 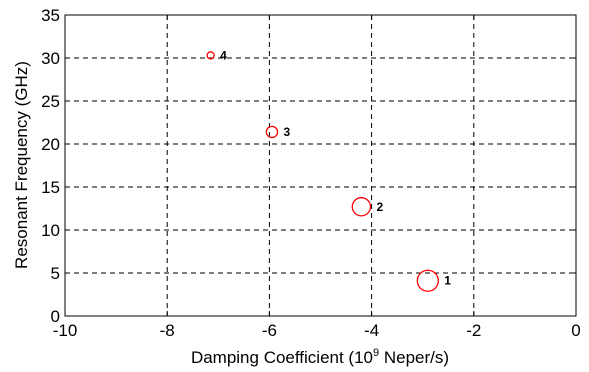 What do you see at coordinates (55, 273) in the screenshot?
I see `y-tick-label: 5` at bounding box center [55, 273].